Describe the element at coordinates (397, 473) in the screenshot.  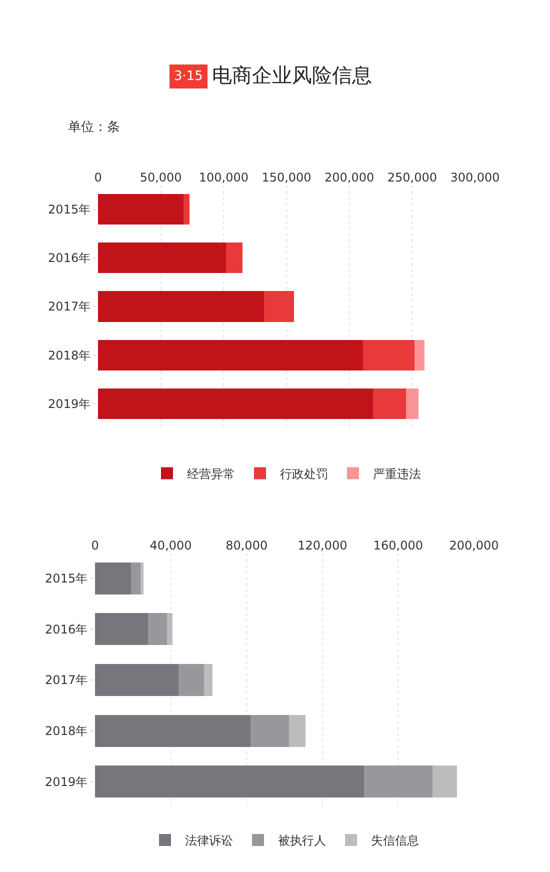
I see `legend-label: 严重违法` at that location.